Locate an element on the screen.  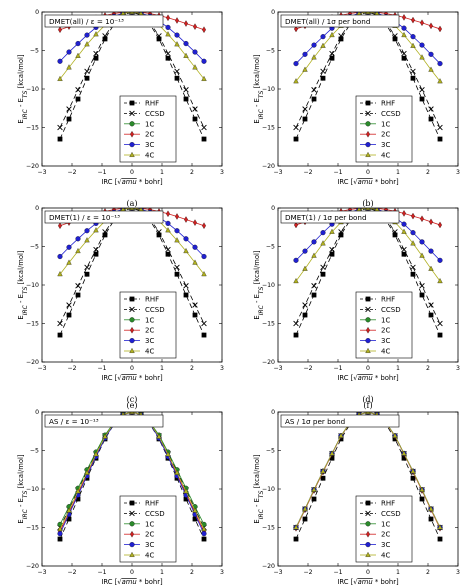
legend-label: 3C is located at coordinates (385, 145).